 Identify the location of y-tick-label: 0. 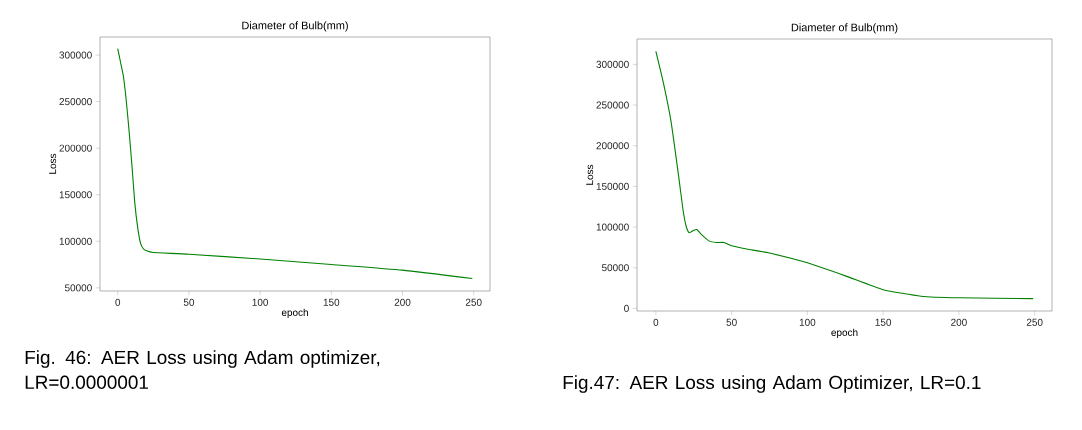
(626, 308).